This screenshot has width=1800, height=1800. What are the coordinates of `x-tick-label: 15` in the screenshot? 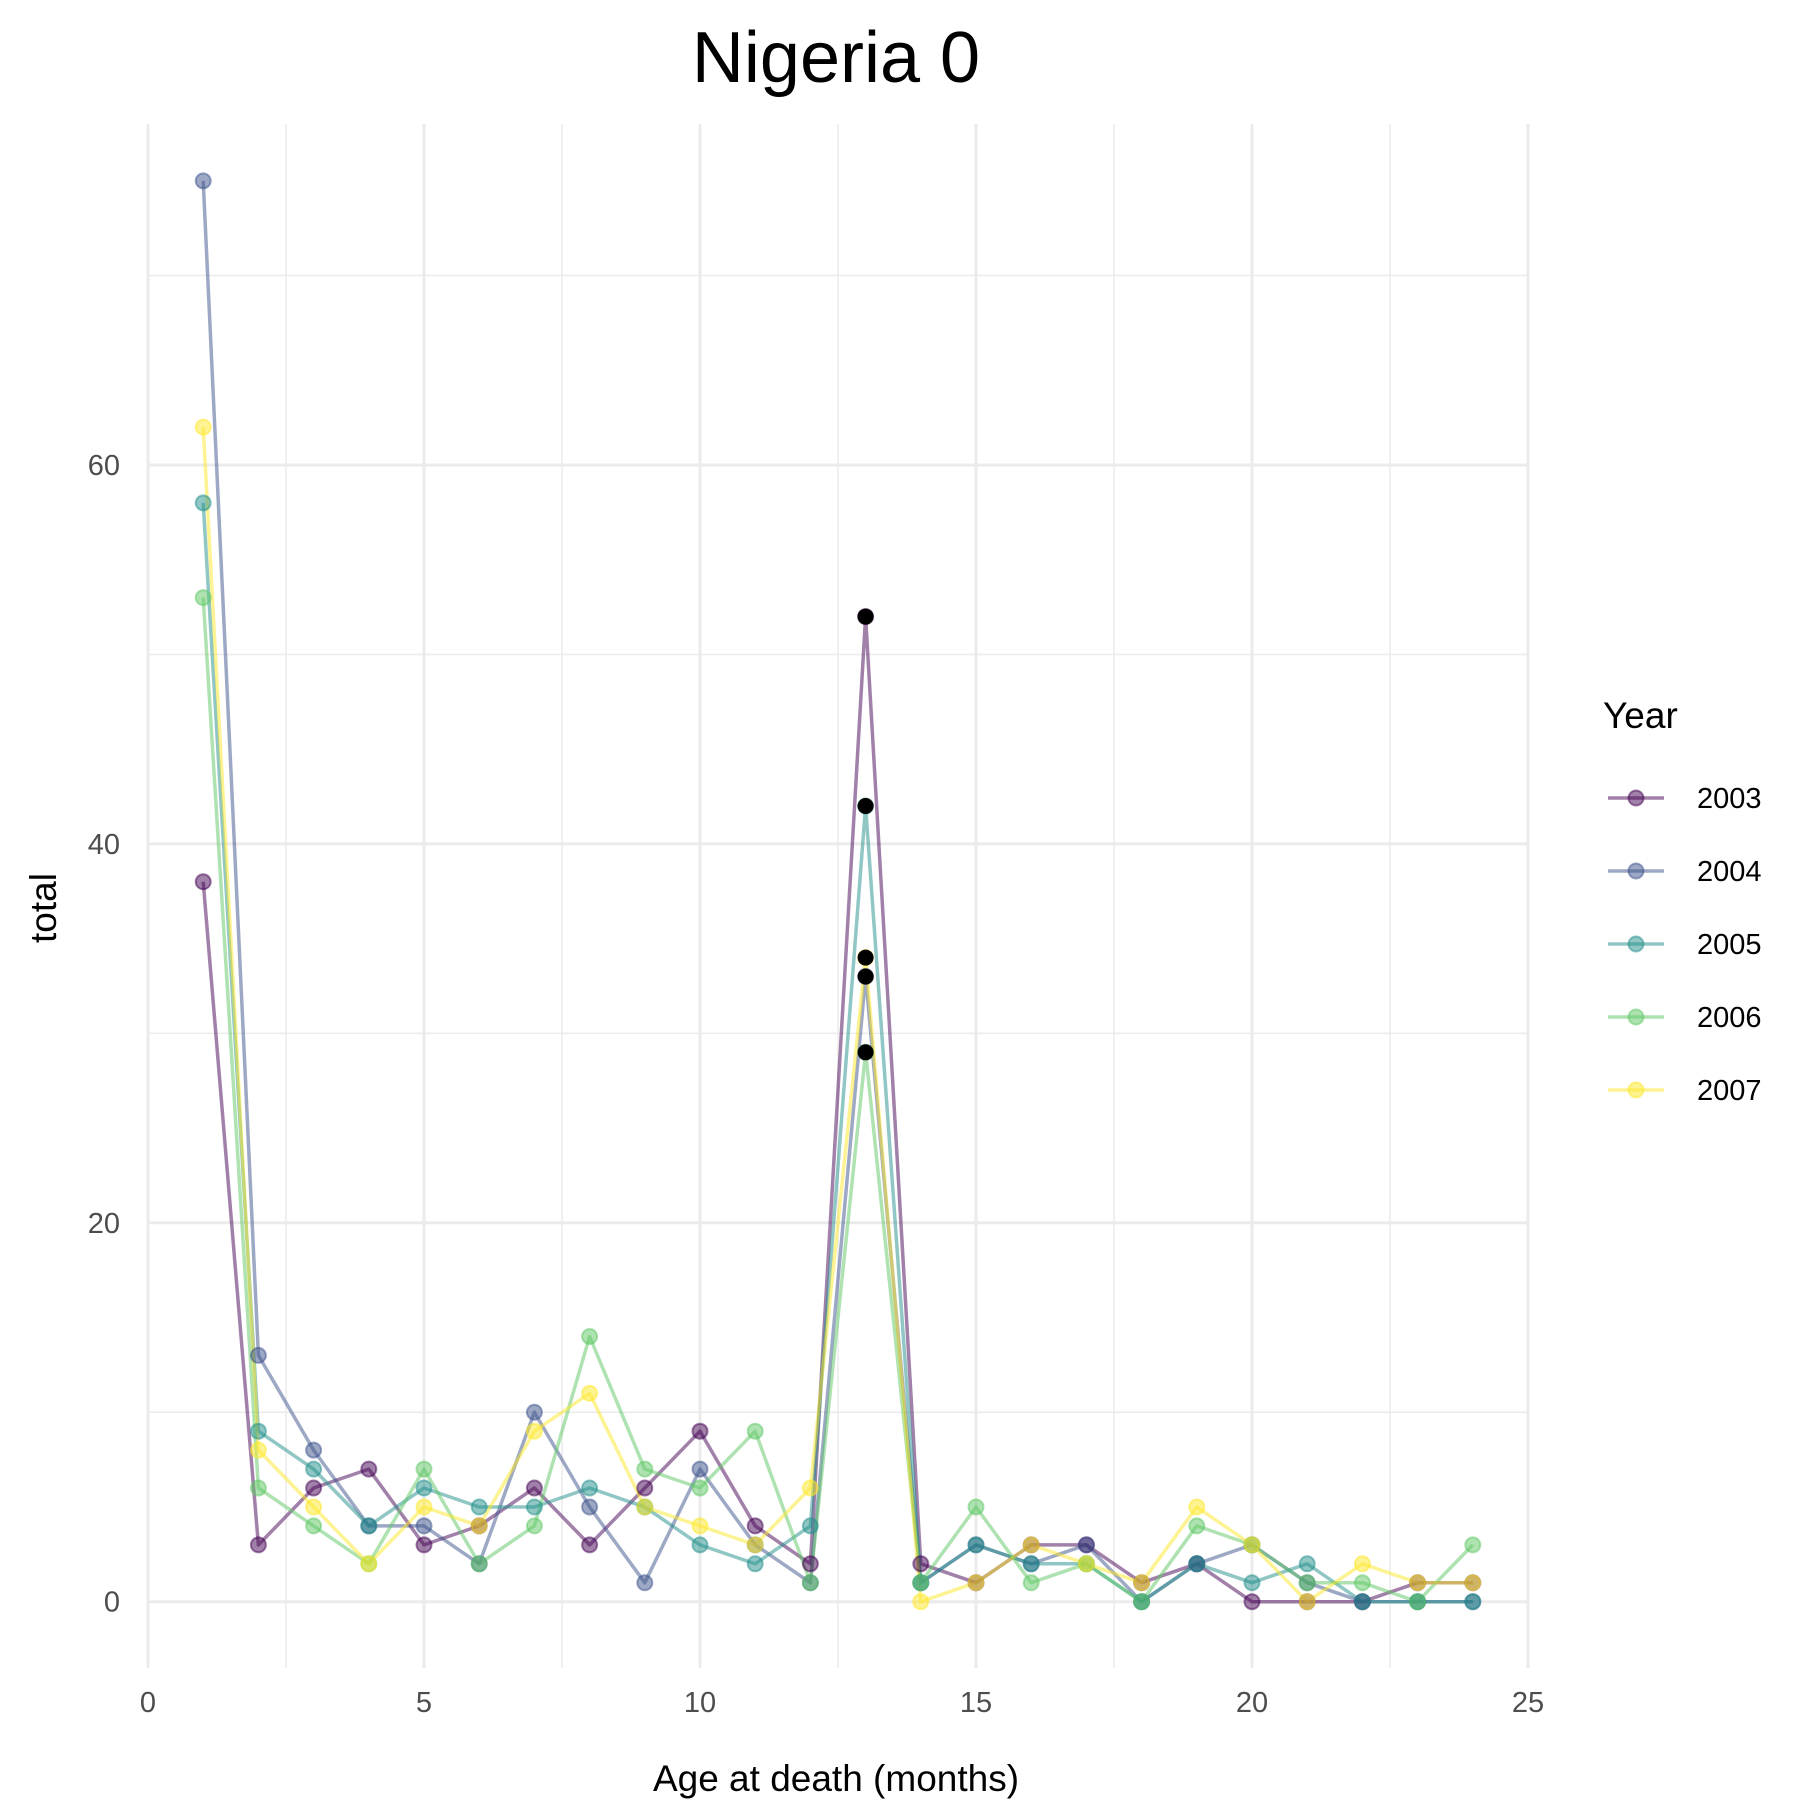 It's located at (976, 1703).